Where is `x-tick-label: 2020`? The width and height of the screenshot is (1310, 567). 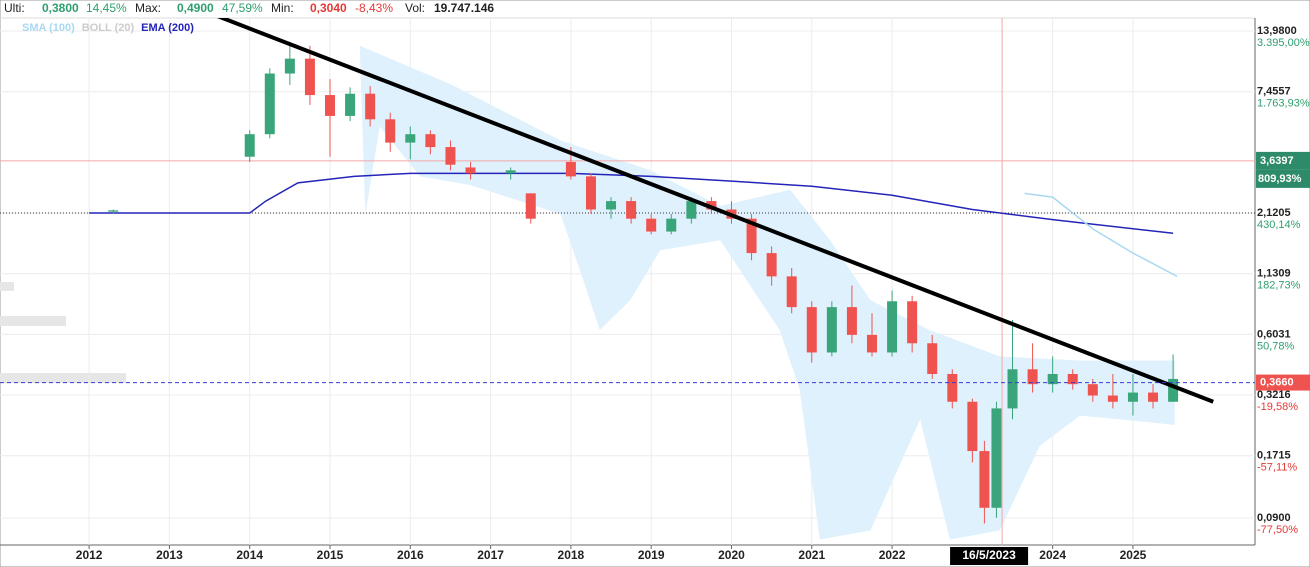 x-tick-label: 2020 is located at coordinates (731, 555).